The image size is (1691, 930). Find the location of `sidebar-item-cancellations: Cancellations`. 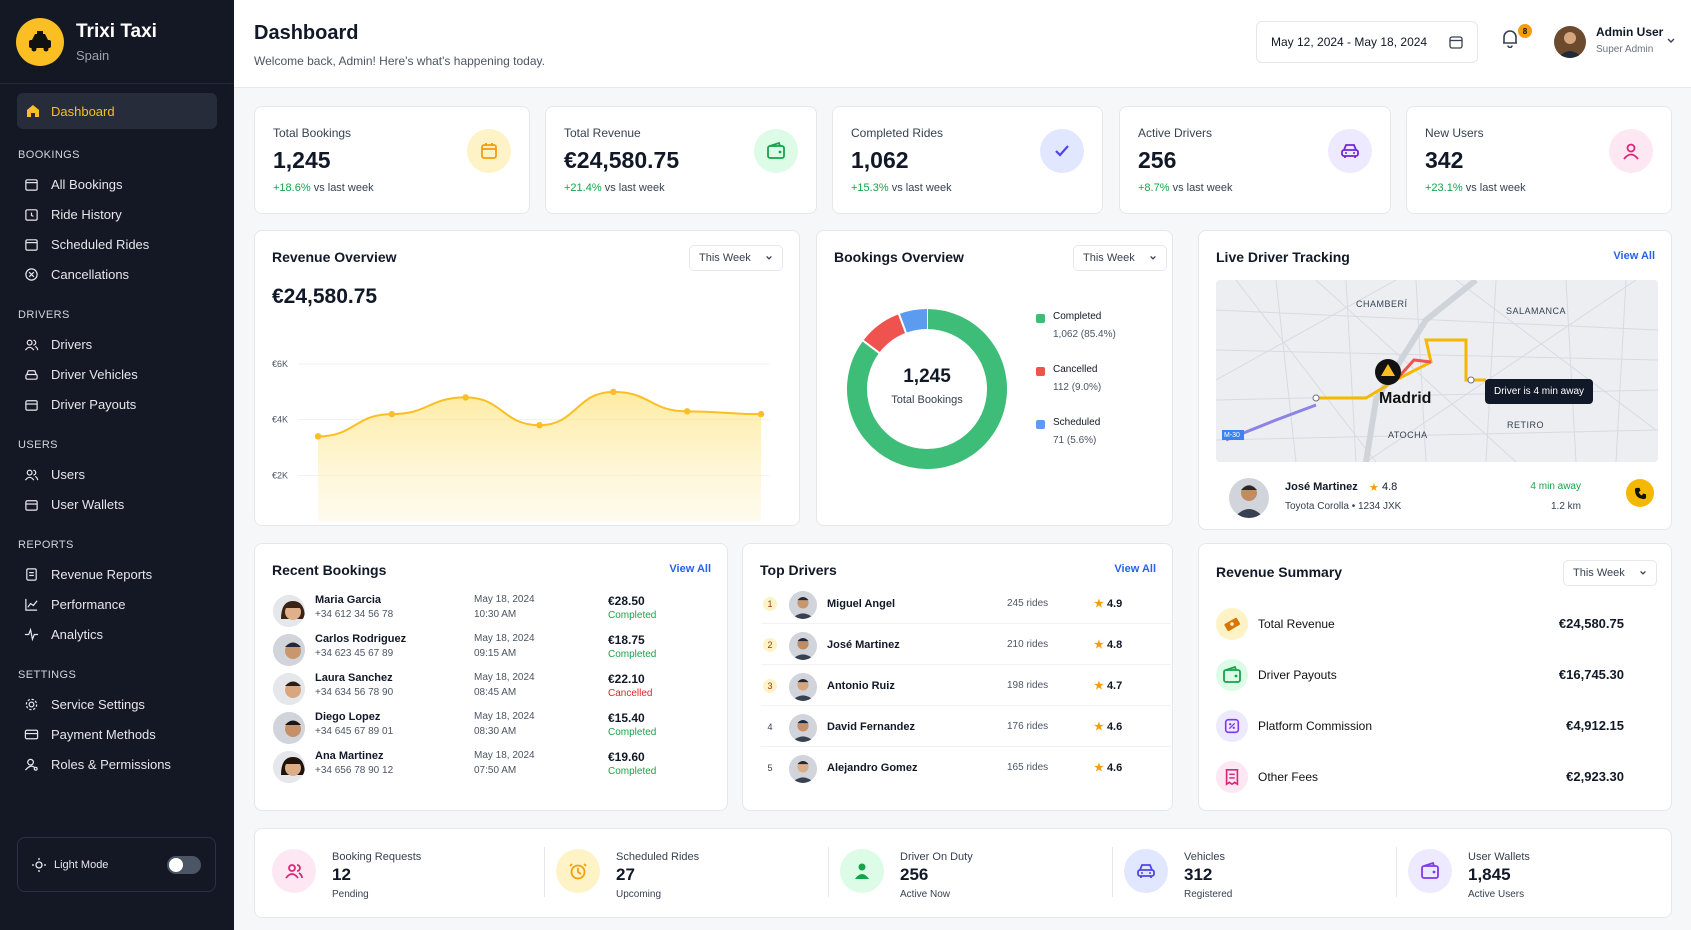

sidebar-item-cancellations: Cancellations is located at coordinates (117, 274).